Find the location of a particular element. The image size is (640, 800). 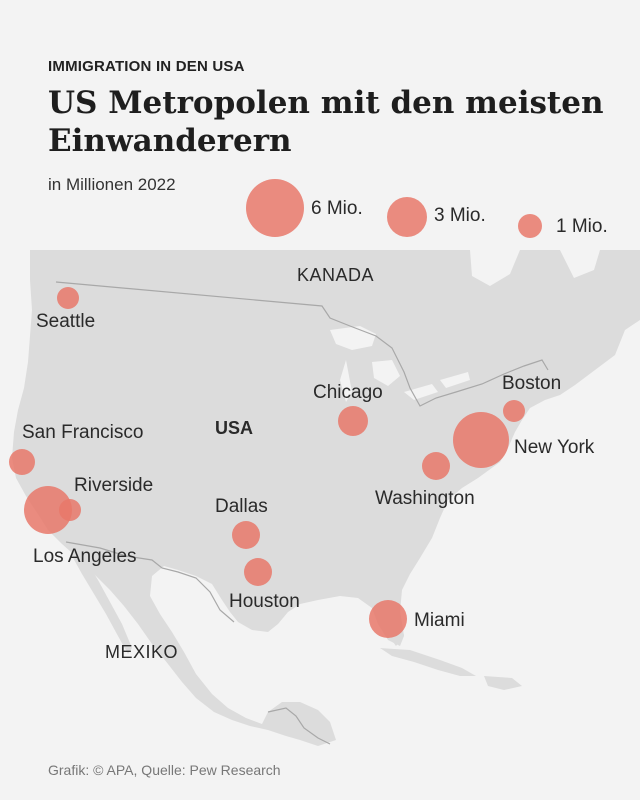

central-america-borders is located at coordinates (299, 726).